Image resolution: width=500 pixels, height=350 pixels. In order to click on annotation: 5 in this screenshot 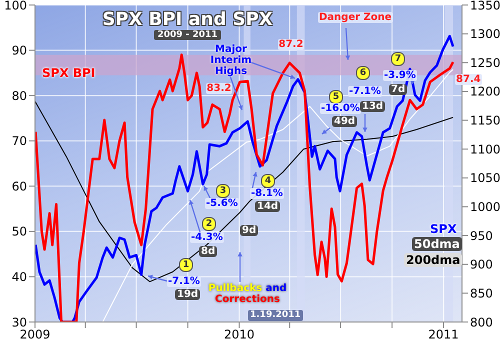, I will do `click(336, 97)`.